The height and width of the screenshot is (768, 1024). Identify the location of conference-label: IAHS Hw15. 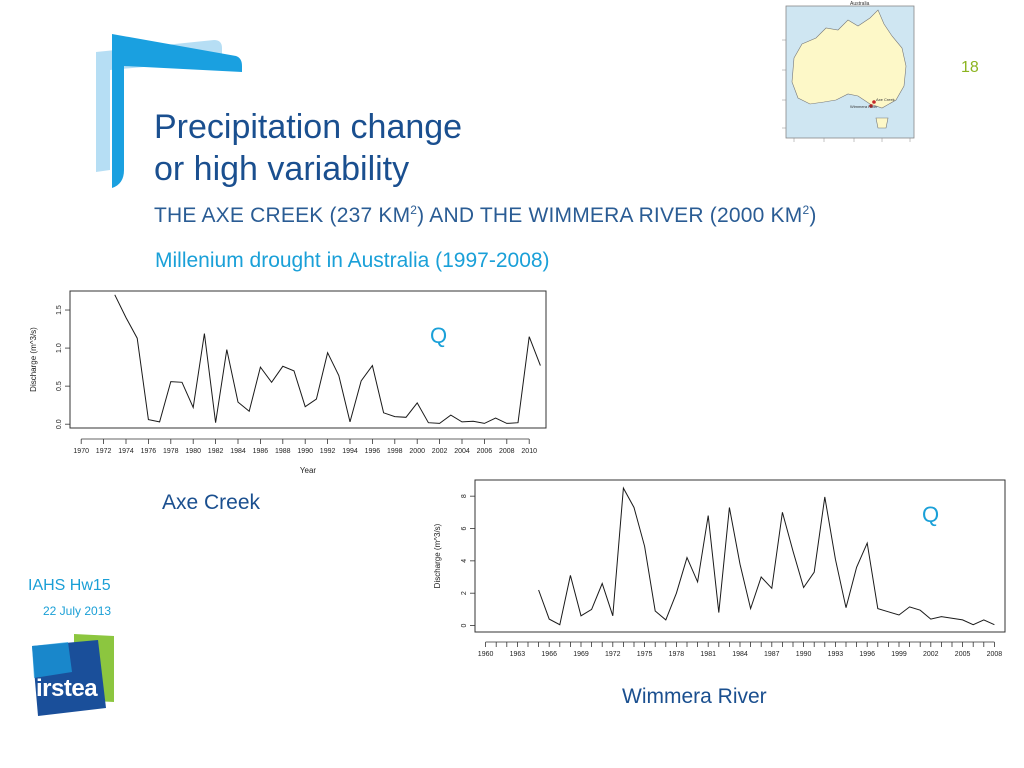
(69, 585).